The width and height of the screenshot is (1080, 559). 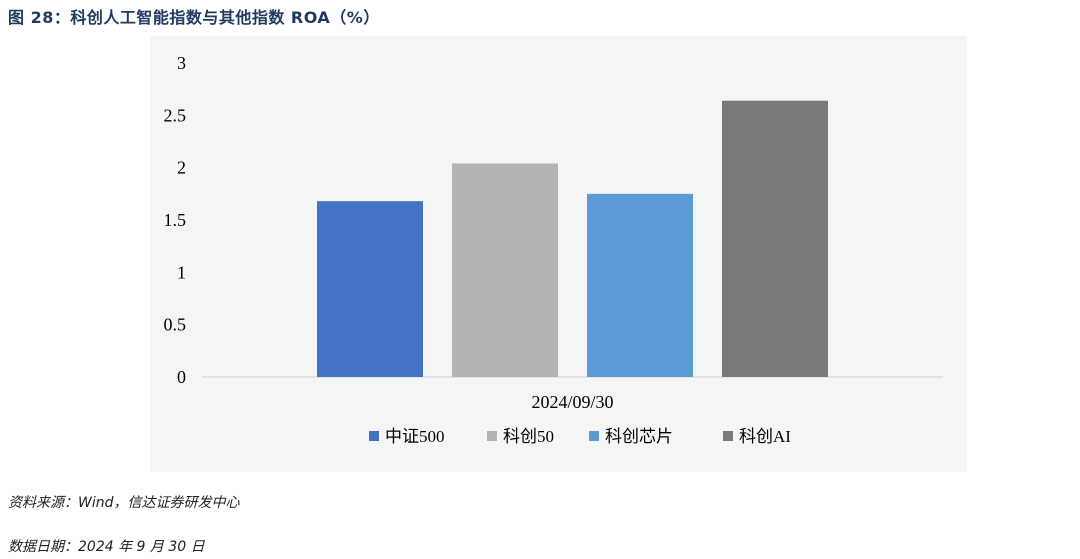 I want to click on y-tick-label: 3, so click(x=181, y=63).